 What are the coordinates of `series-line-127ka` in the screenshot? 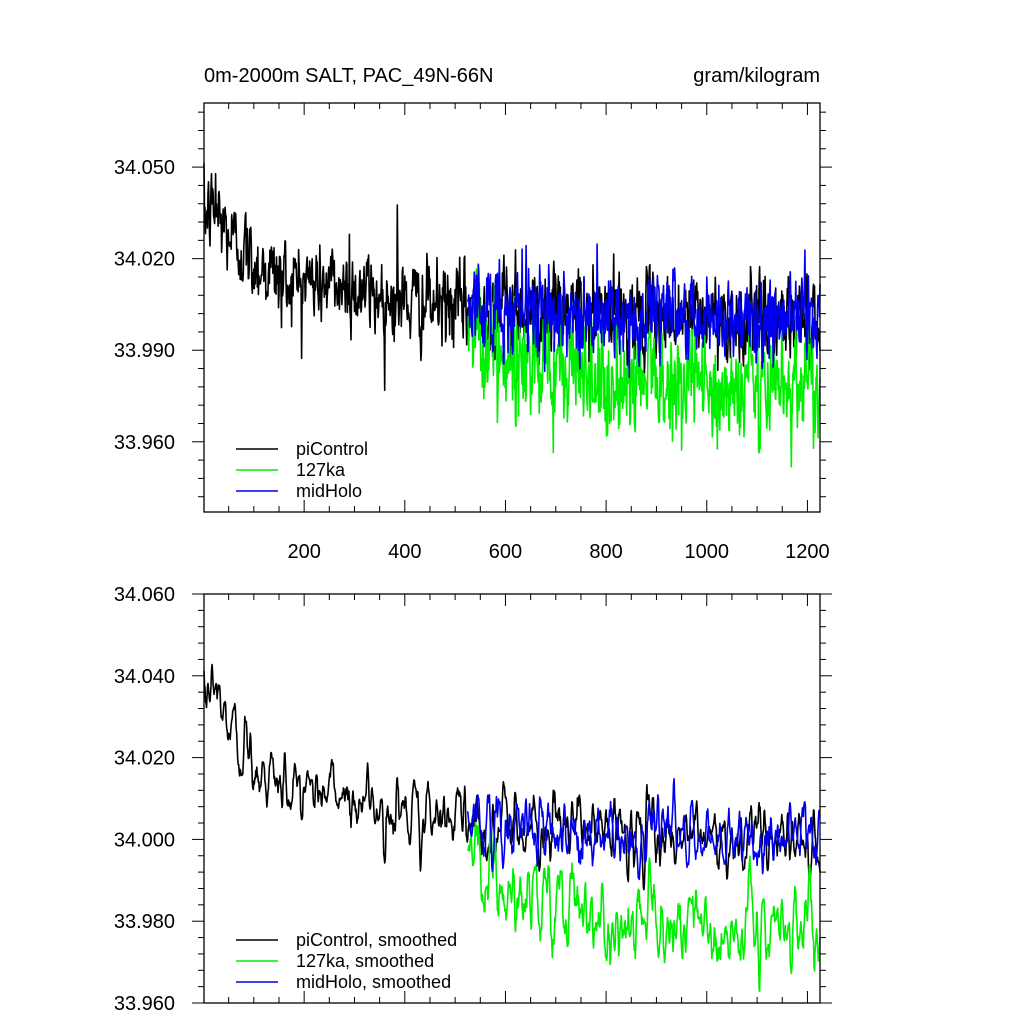 It's located at (643, 368).